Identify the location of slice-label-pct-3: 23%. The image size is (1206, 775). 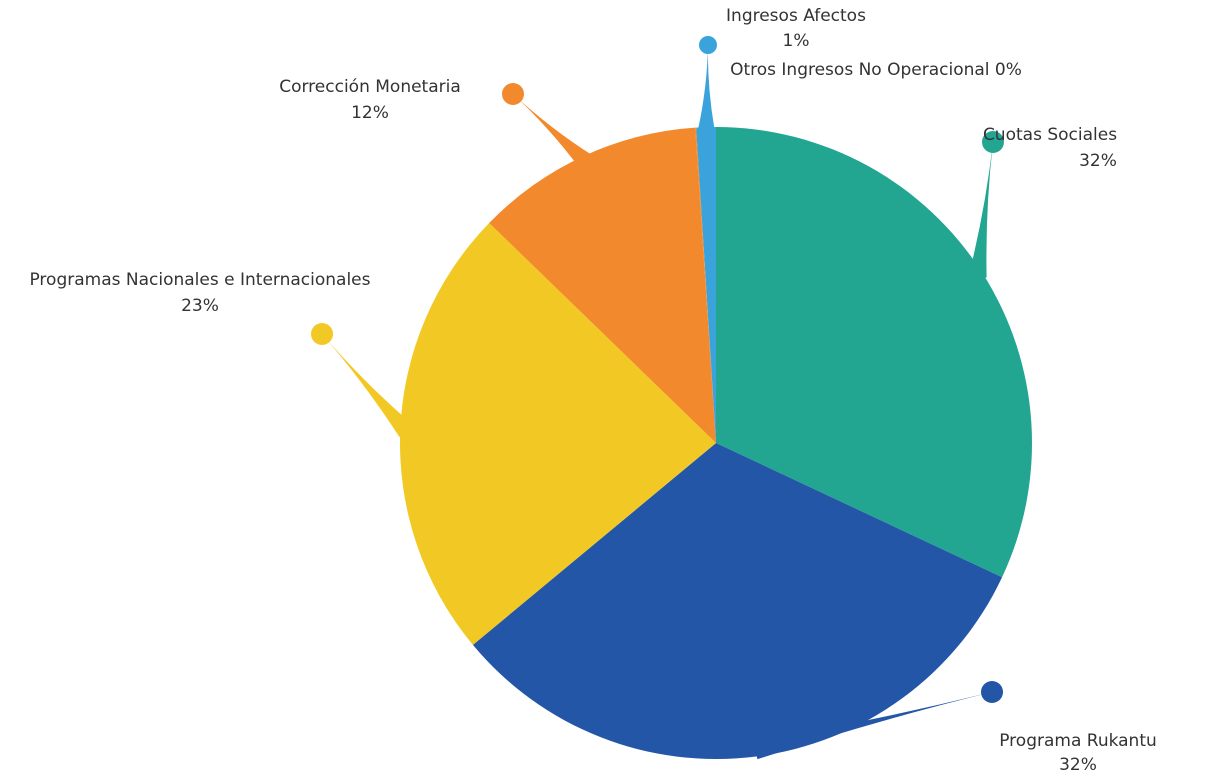
(200, 306).